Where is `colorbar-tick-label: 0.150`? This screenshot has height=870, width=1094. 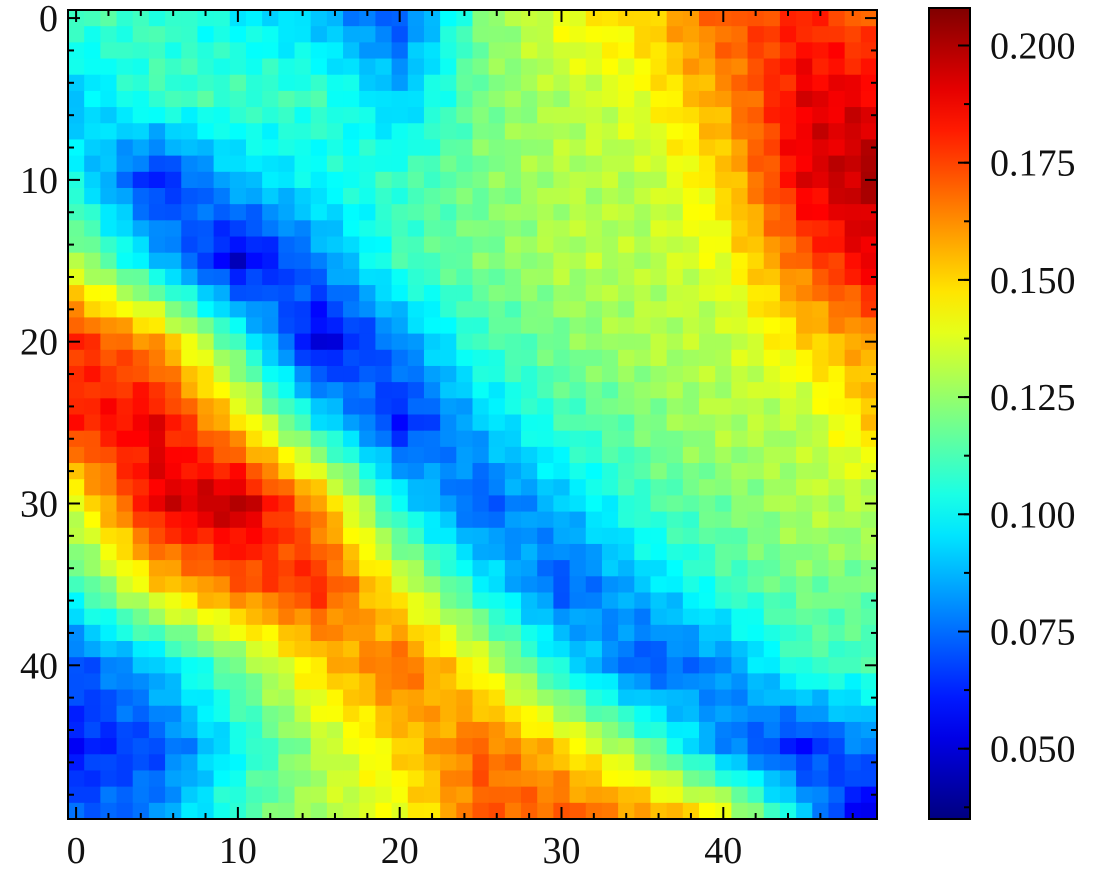
colorbar-tick-label: 0.150 is located at coordinates (1033, 281).